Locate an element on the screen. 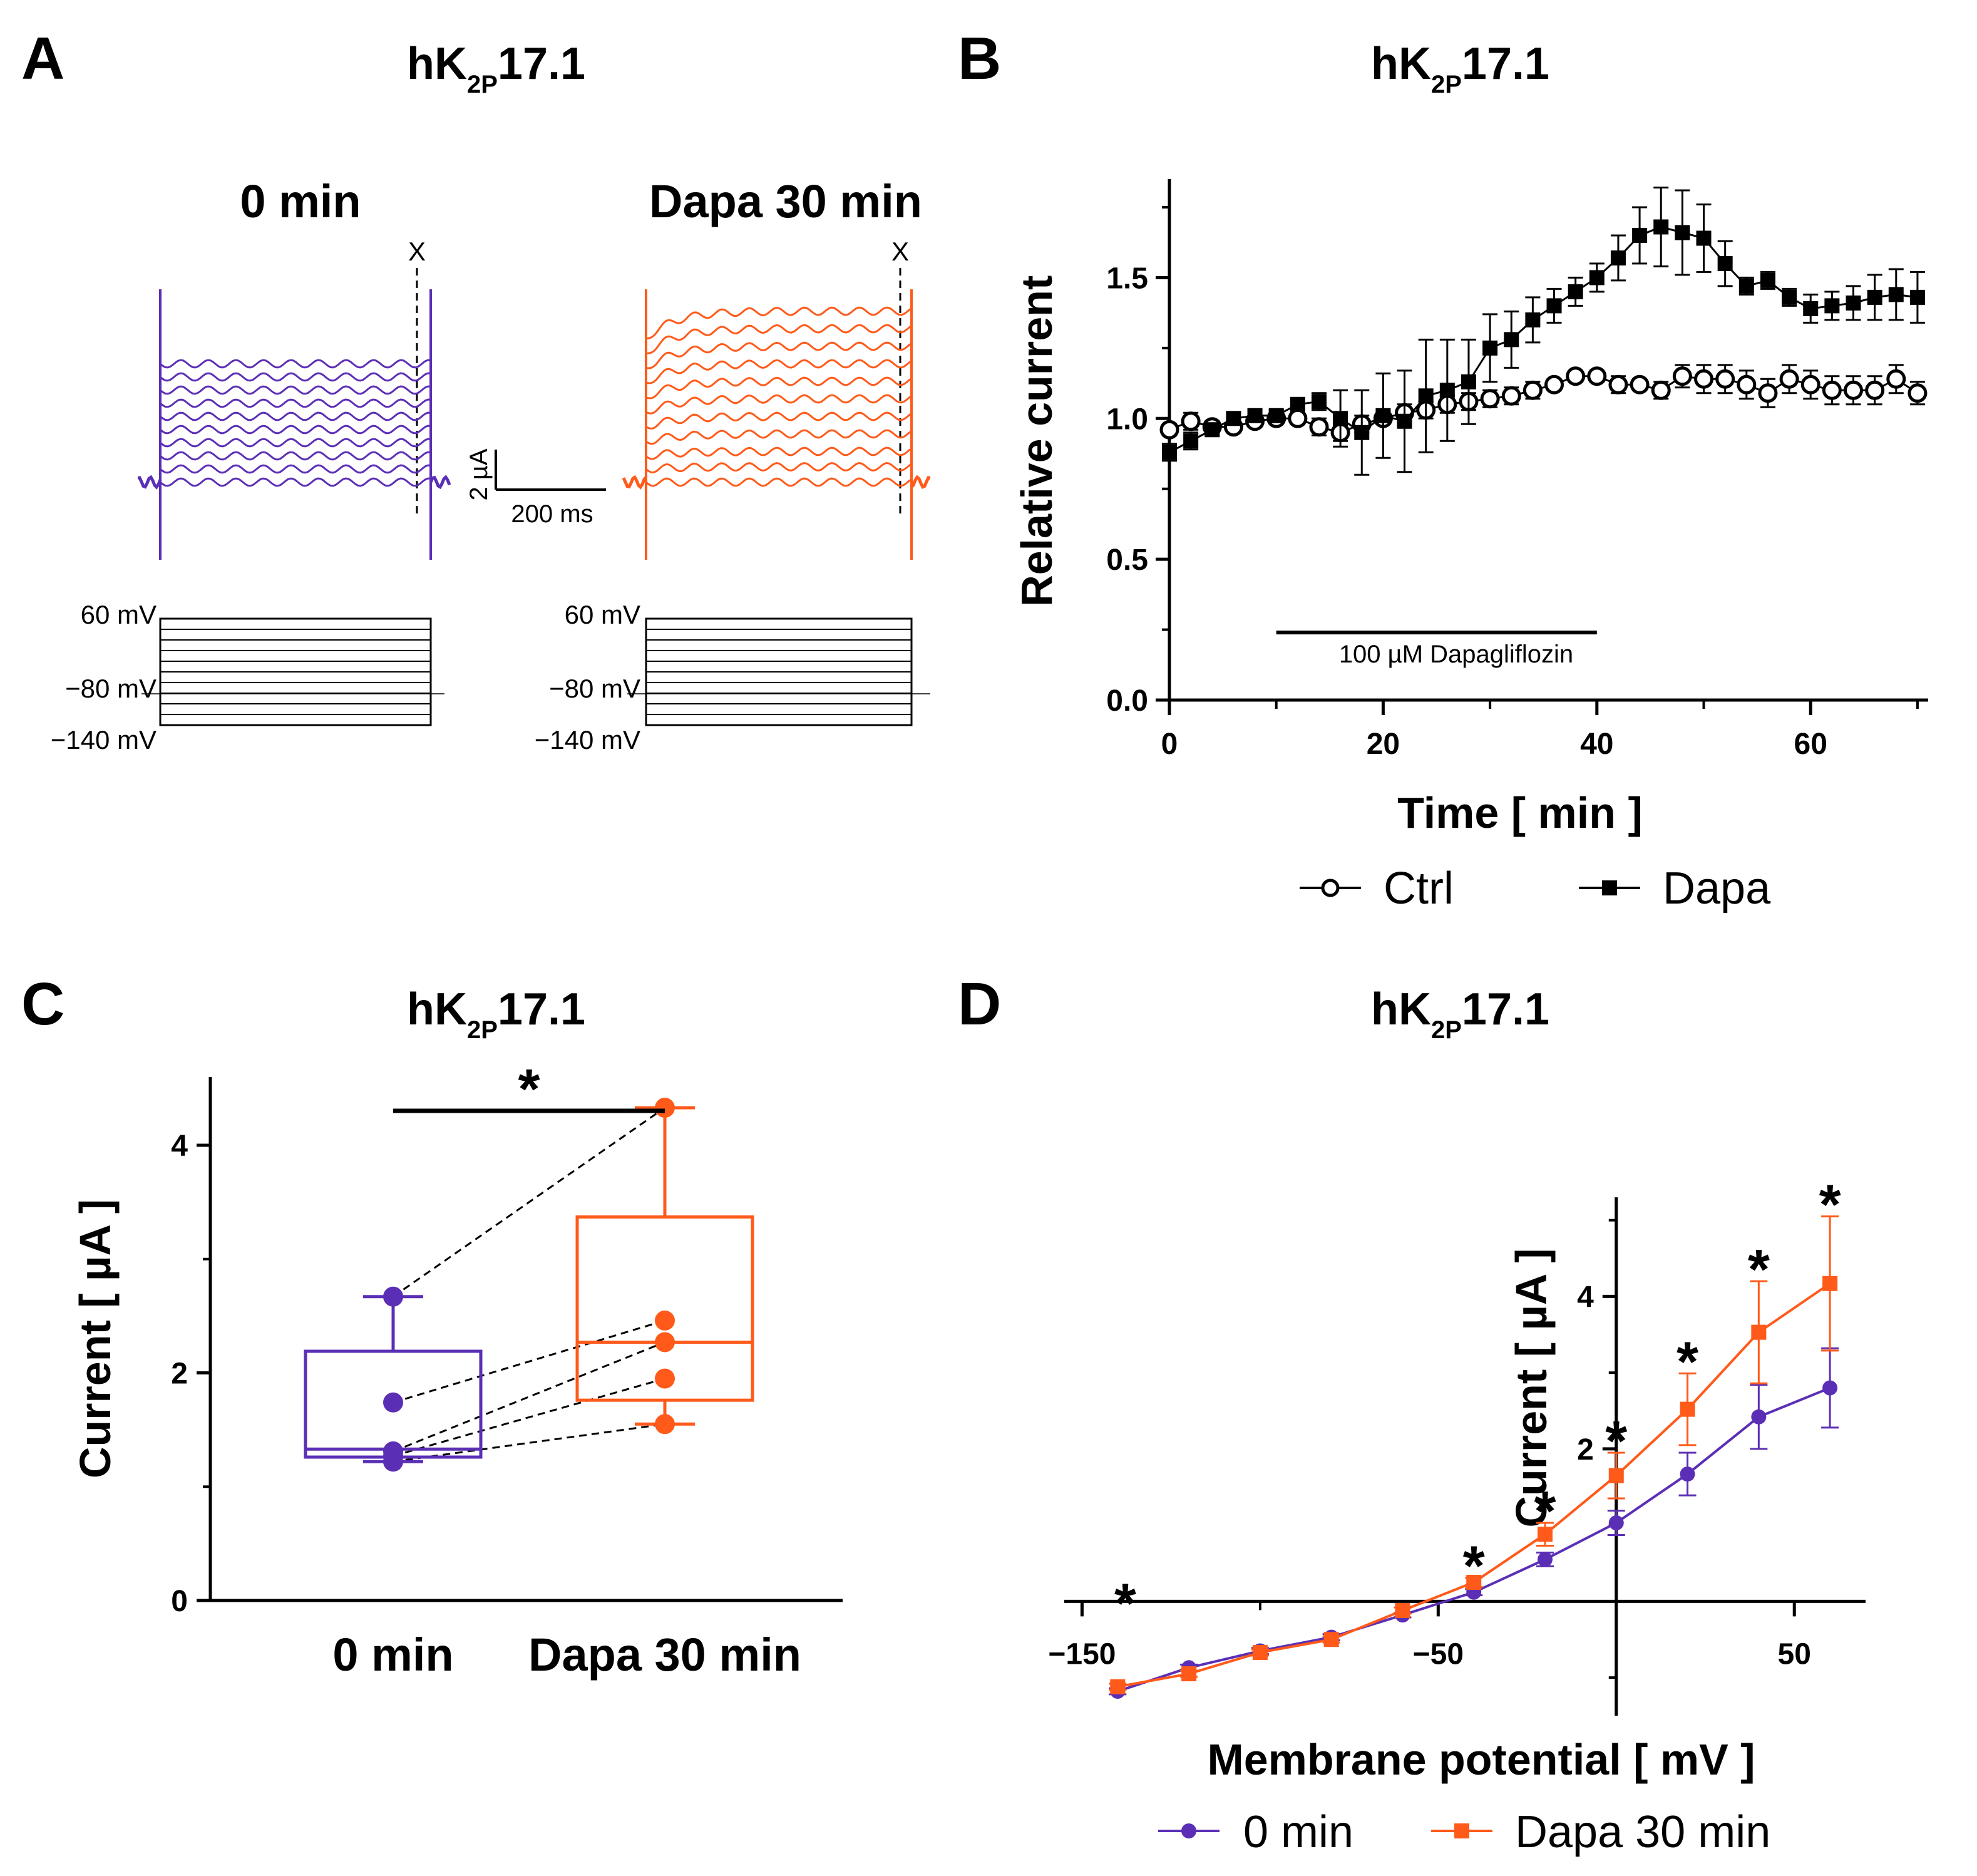 This screenshot has height=1876, width=1977. condition-0min-label: 0 min is located at coordinates (300, 201).